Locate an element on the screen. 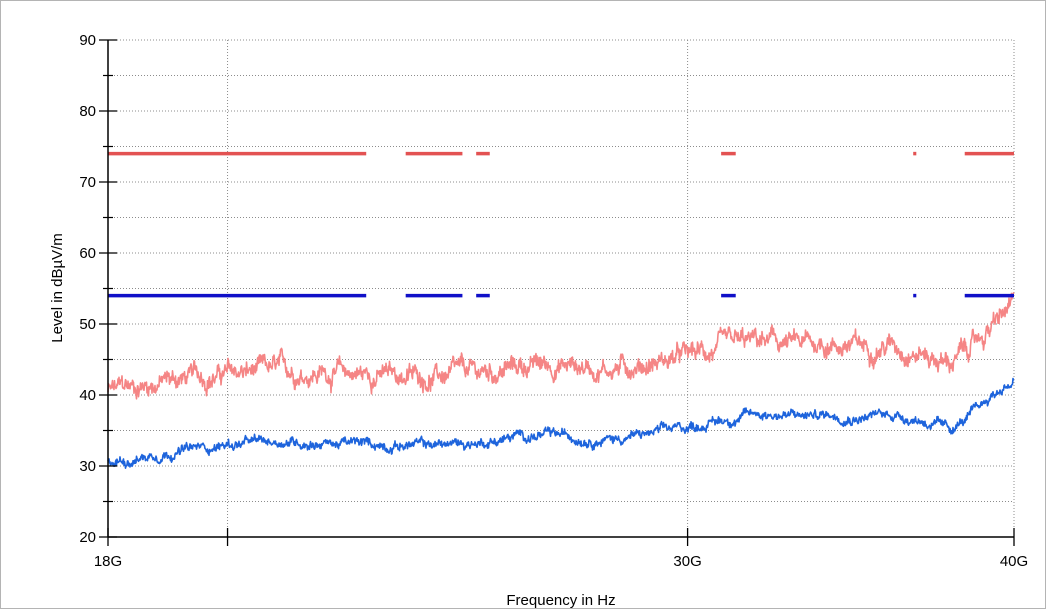 This screenshot has height=609, width=1046. x-tick-label: 30G is located at coordinates (687, 561).